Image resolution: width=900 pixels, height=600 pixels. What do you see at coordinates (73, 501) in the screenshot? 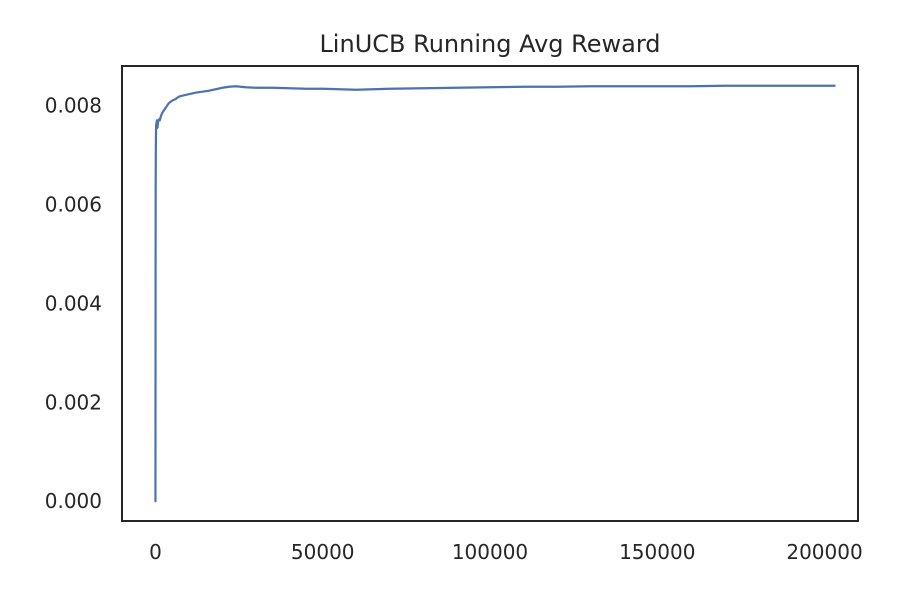
I see `y-tick-label: 0.000` at bounding box center [73, 501].